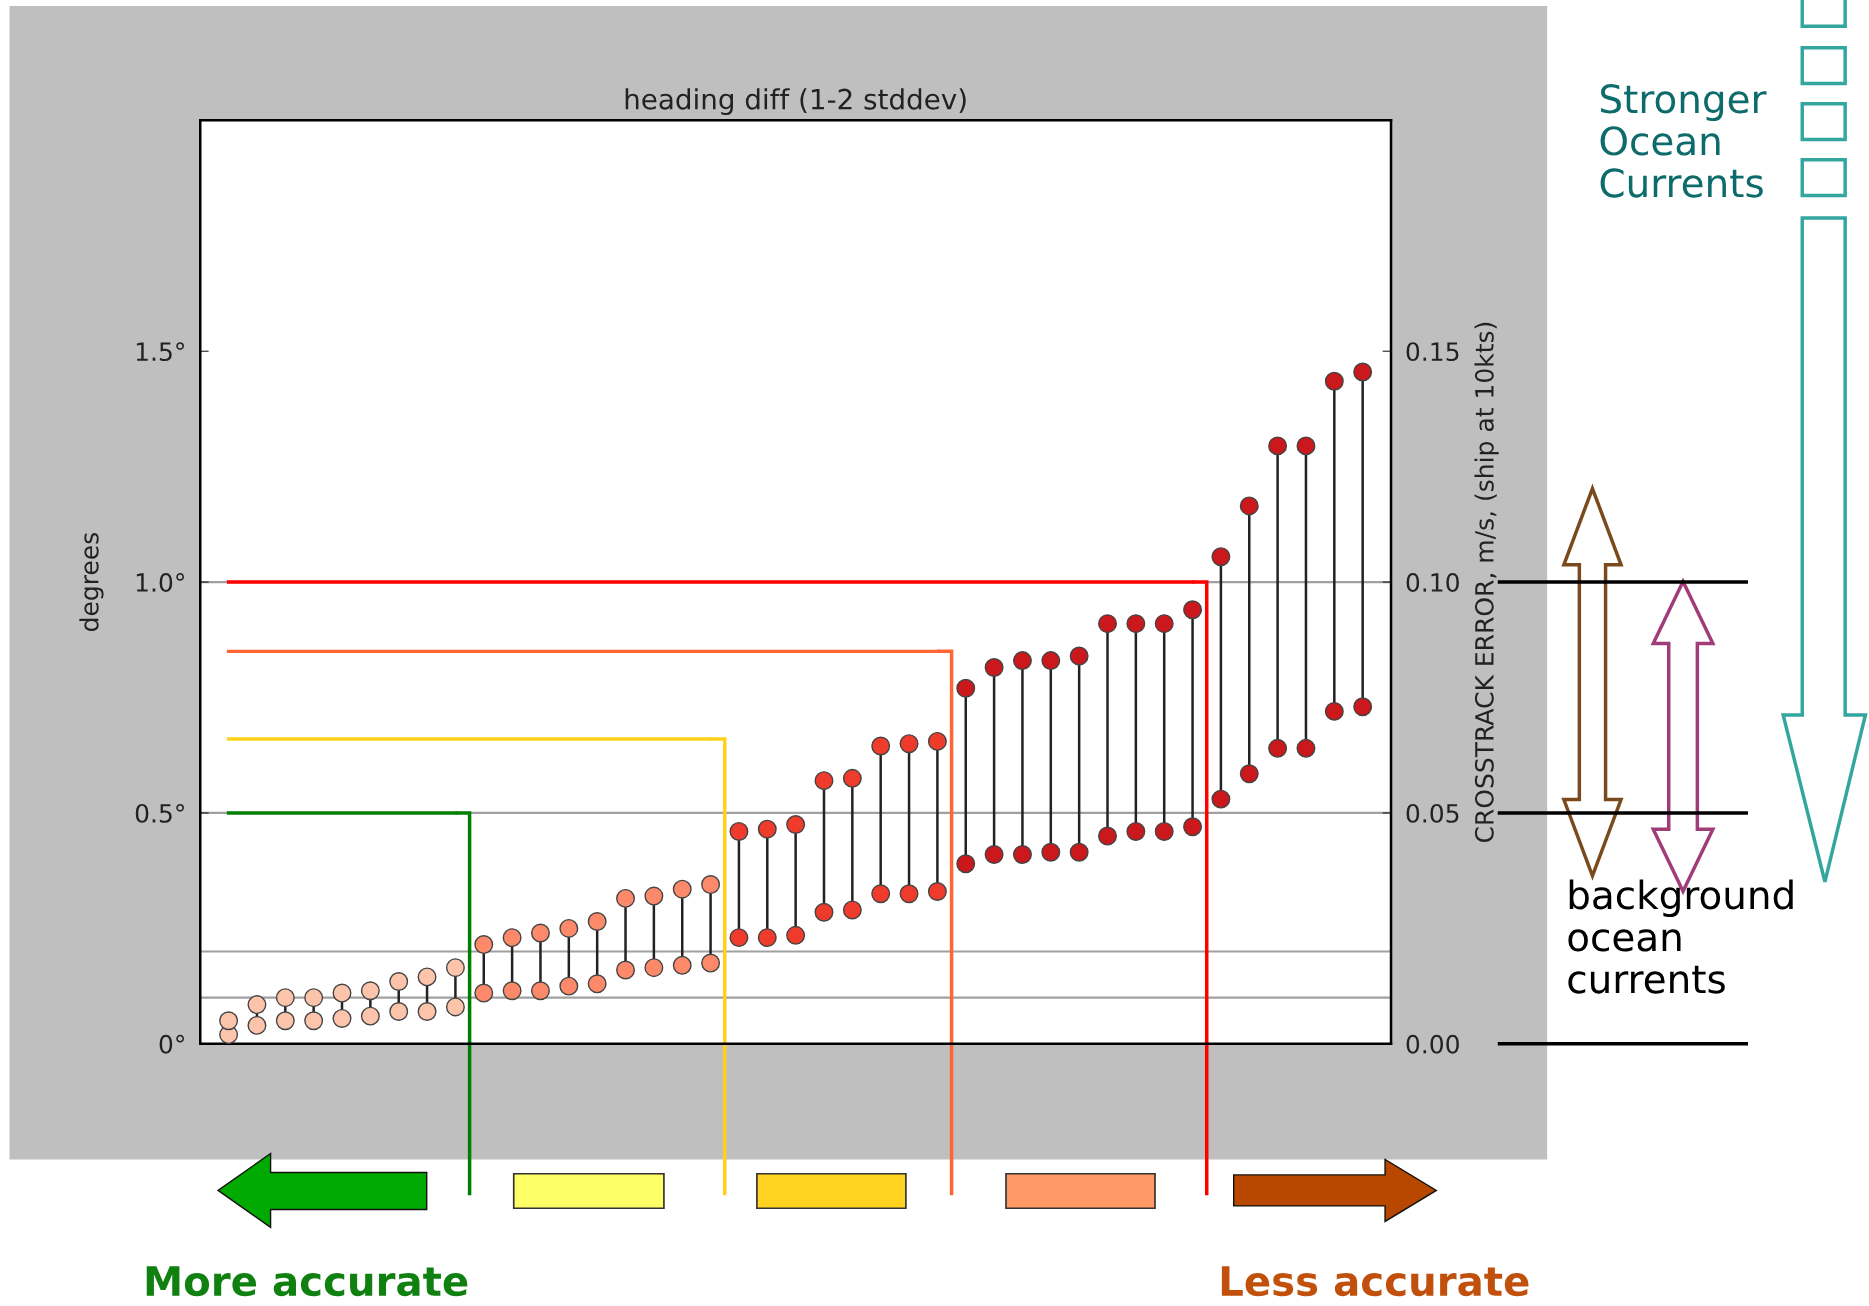  Describe the element at coordinates (1432, 1044) in the screenshot. I see `y2-tick-label: 0.00` at that location.